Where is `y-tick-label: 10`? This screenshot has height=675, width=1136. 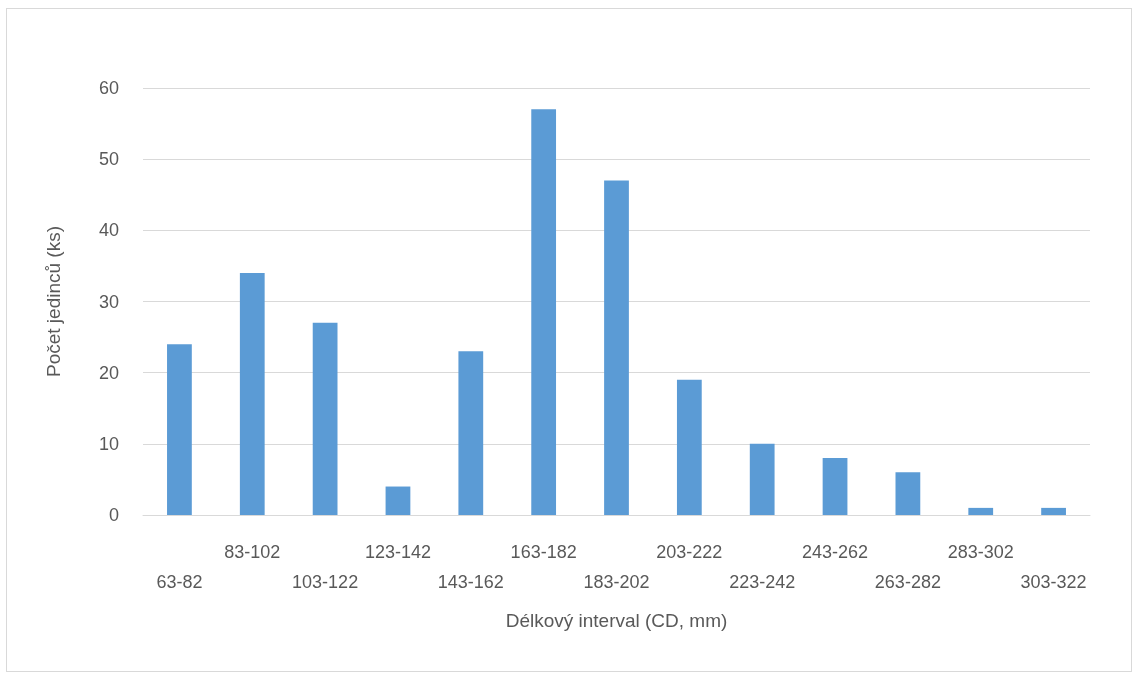
y-tick-label: 10 is located at coordinates (108, 443).